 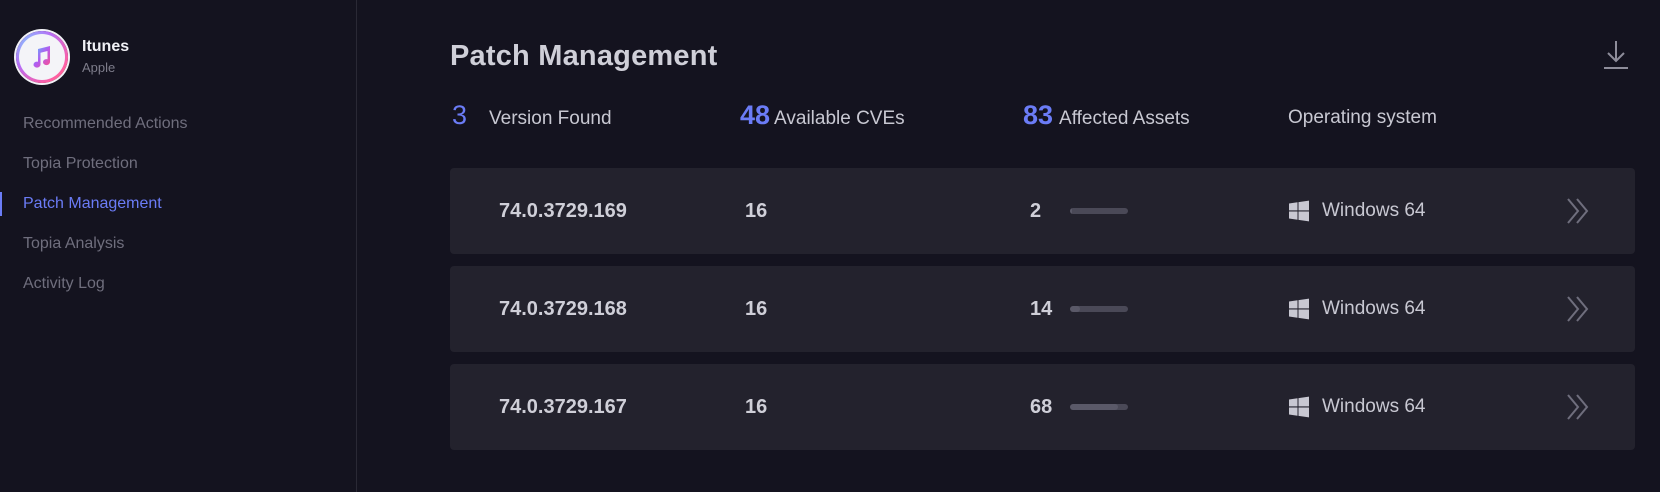 I want to click on cves-label: Available CVEs, so click(x=839, y=118).